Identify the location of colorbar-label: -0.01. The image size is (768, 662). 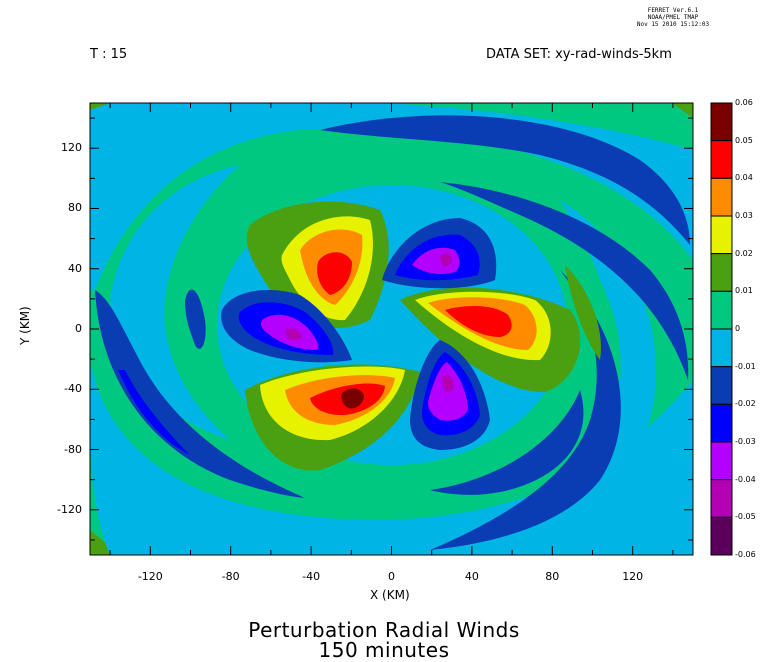
(745, 366).